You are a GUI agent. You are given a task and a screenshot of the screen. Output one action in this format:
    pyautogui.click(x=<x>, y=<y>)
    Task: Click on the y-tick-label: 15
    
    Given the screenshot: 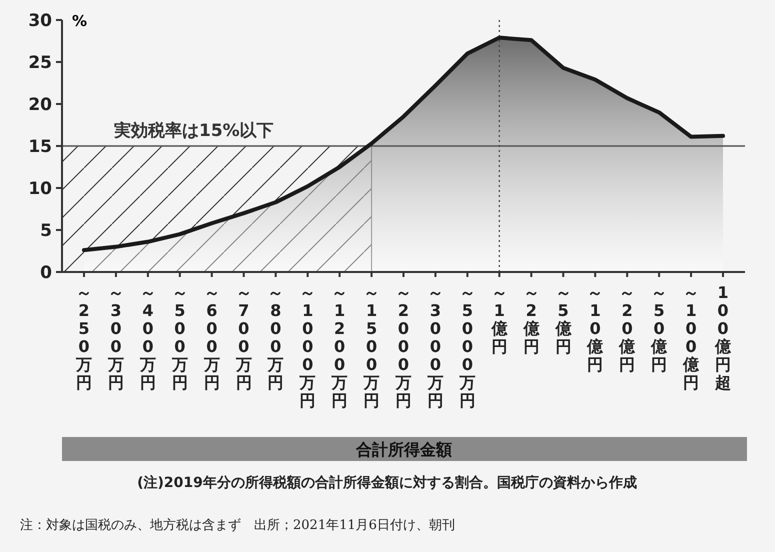 What is the action you would take?
    pyautogui.click(x=40, y=147)
    